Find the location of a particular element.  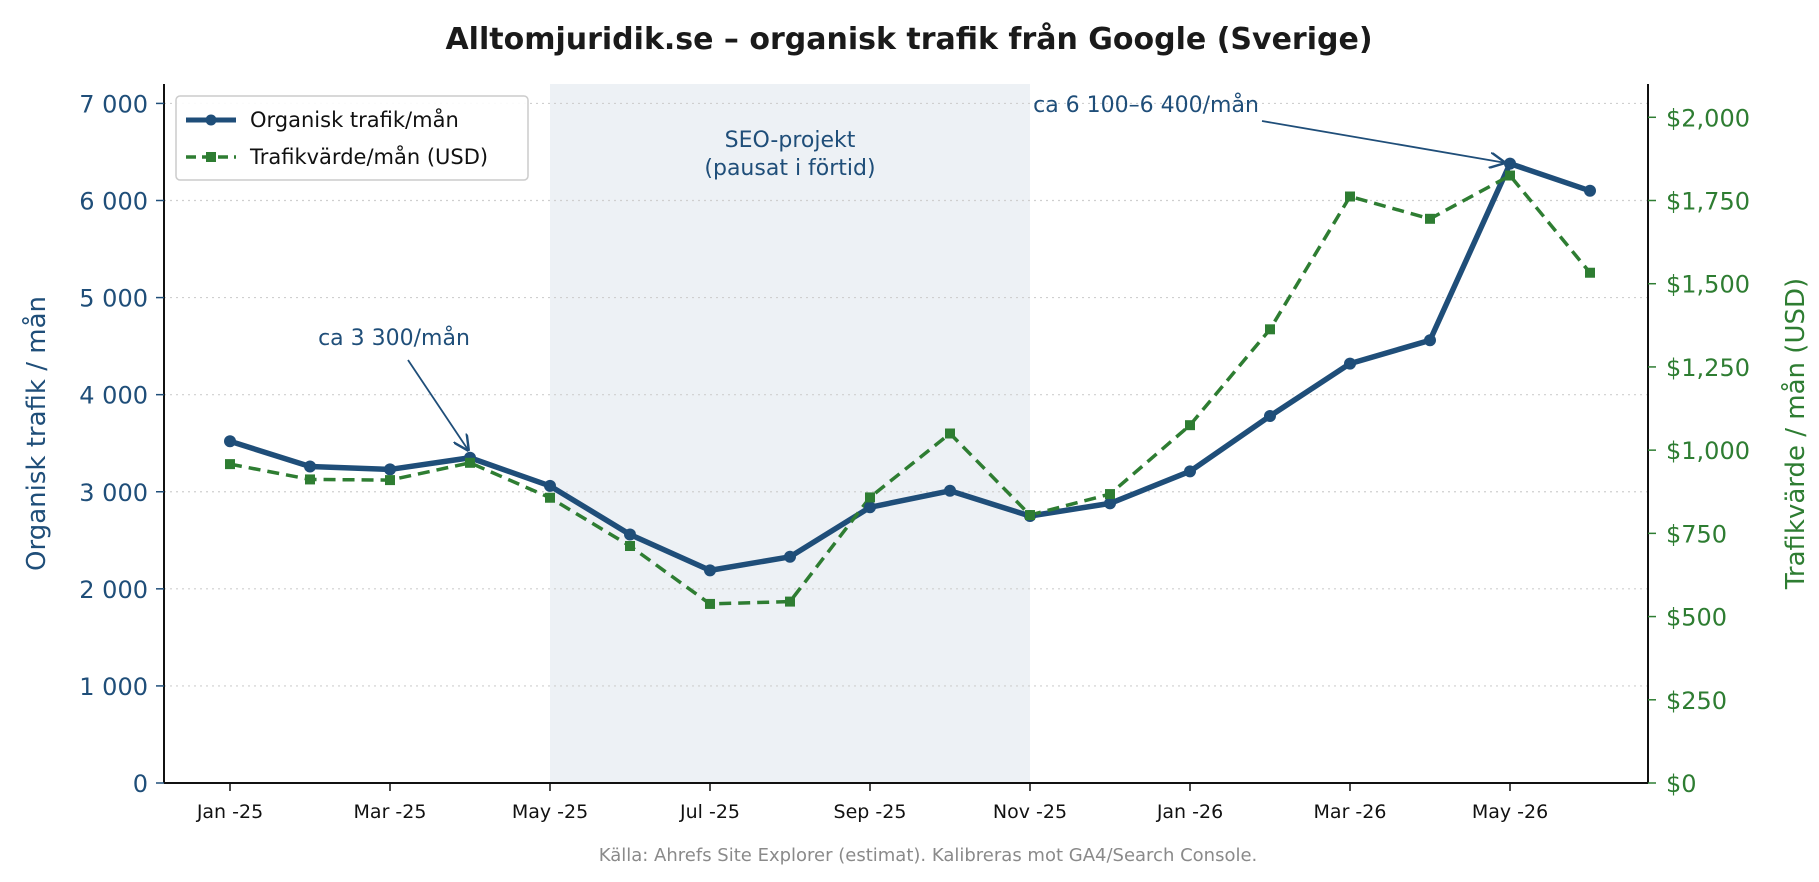

legend-marker-traffic is located at coordinates (211, 120).